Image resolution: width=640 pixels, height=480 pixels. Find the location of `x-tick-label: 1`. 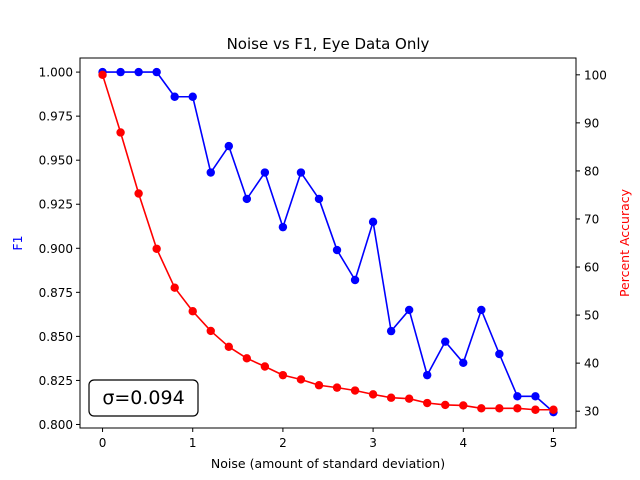

x-tick-label: 1 is located at coordinates (193, 443).